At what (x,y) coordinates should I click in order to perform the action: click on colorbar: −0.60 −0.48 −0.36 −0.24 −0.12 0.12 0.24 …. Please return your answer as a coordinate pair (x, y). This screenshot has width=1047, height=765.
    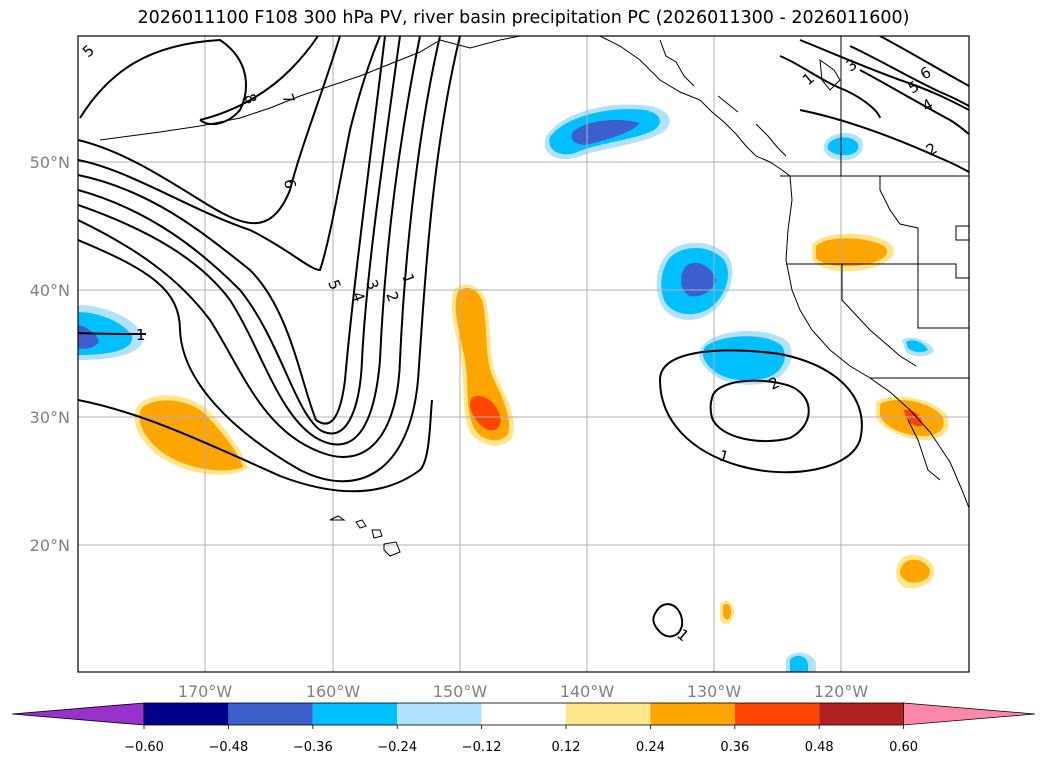
    Looking at the image, I should click on (523, 728).